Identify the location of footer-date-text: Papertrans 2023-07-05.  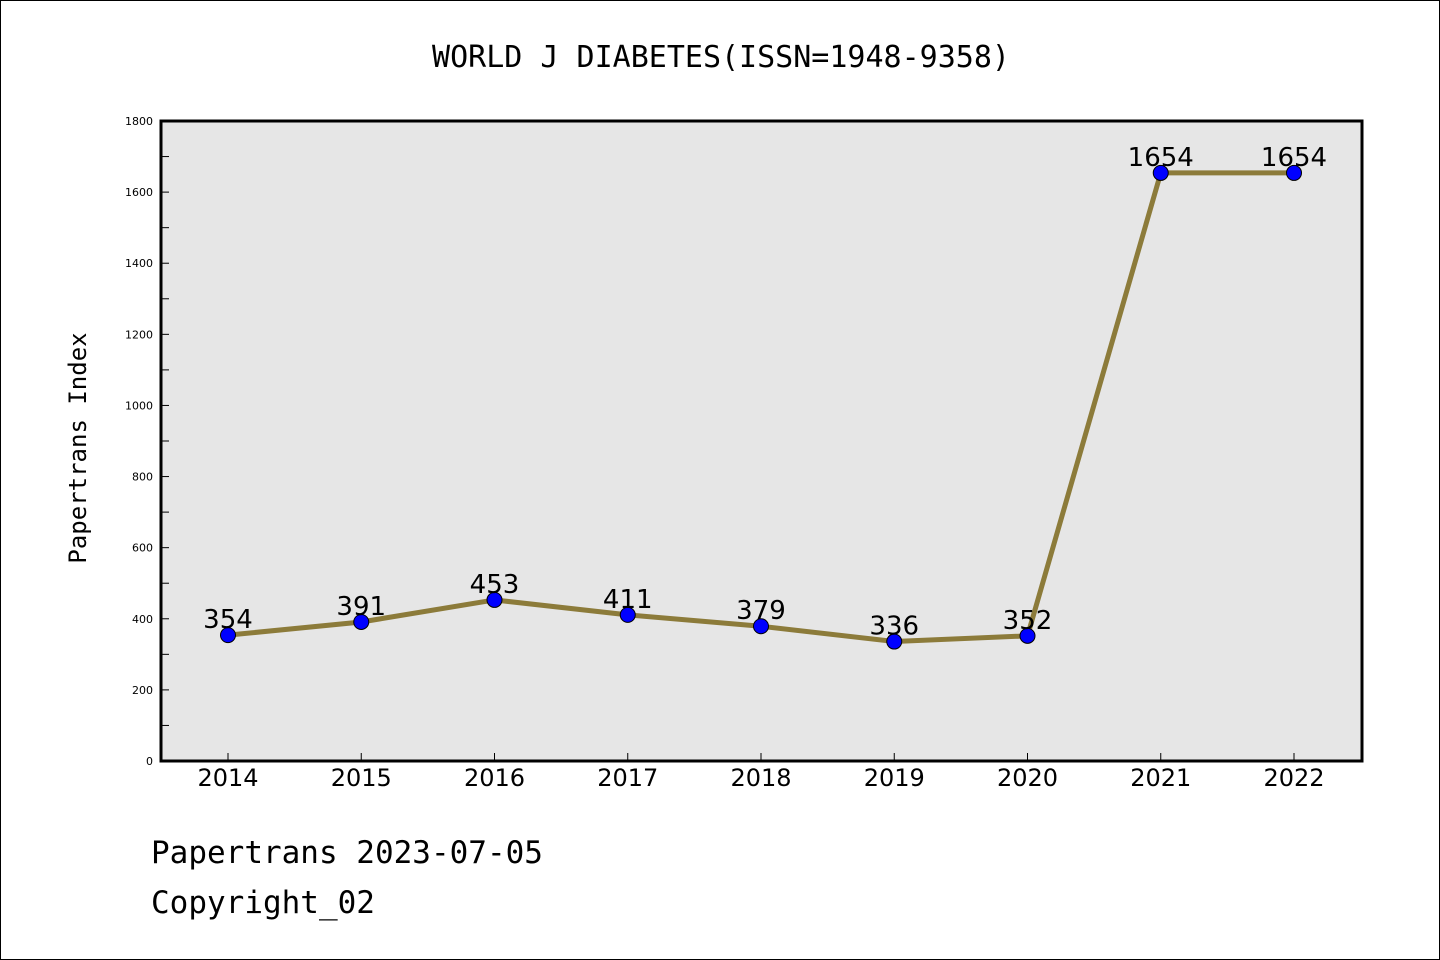
(347, 853).